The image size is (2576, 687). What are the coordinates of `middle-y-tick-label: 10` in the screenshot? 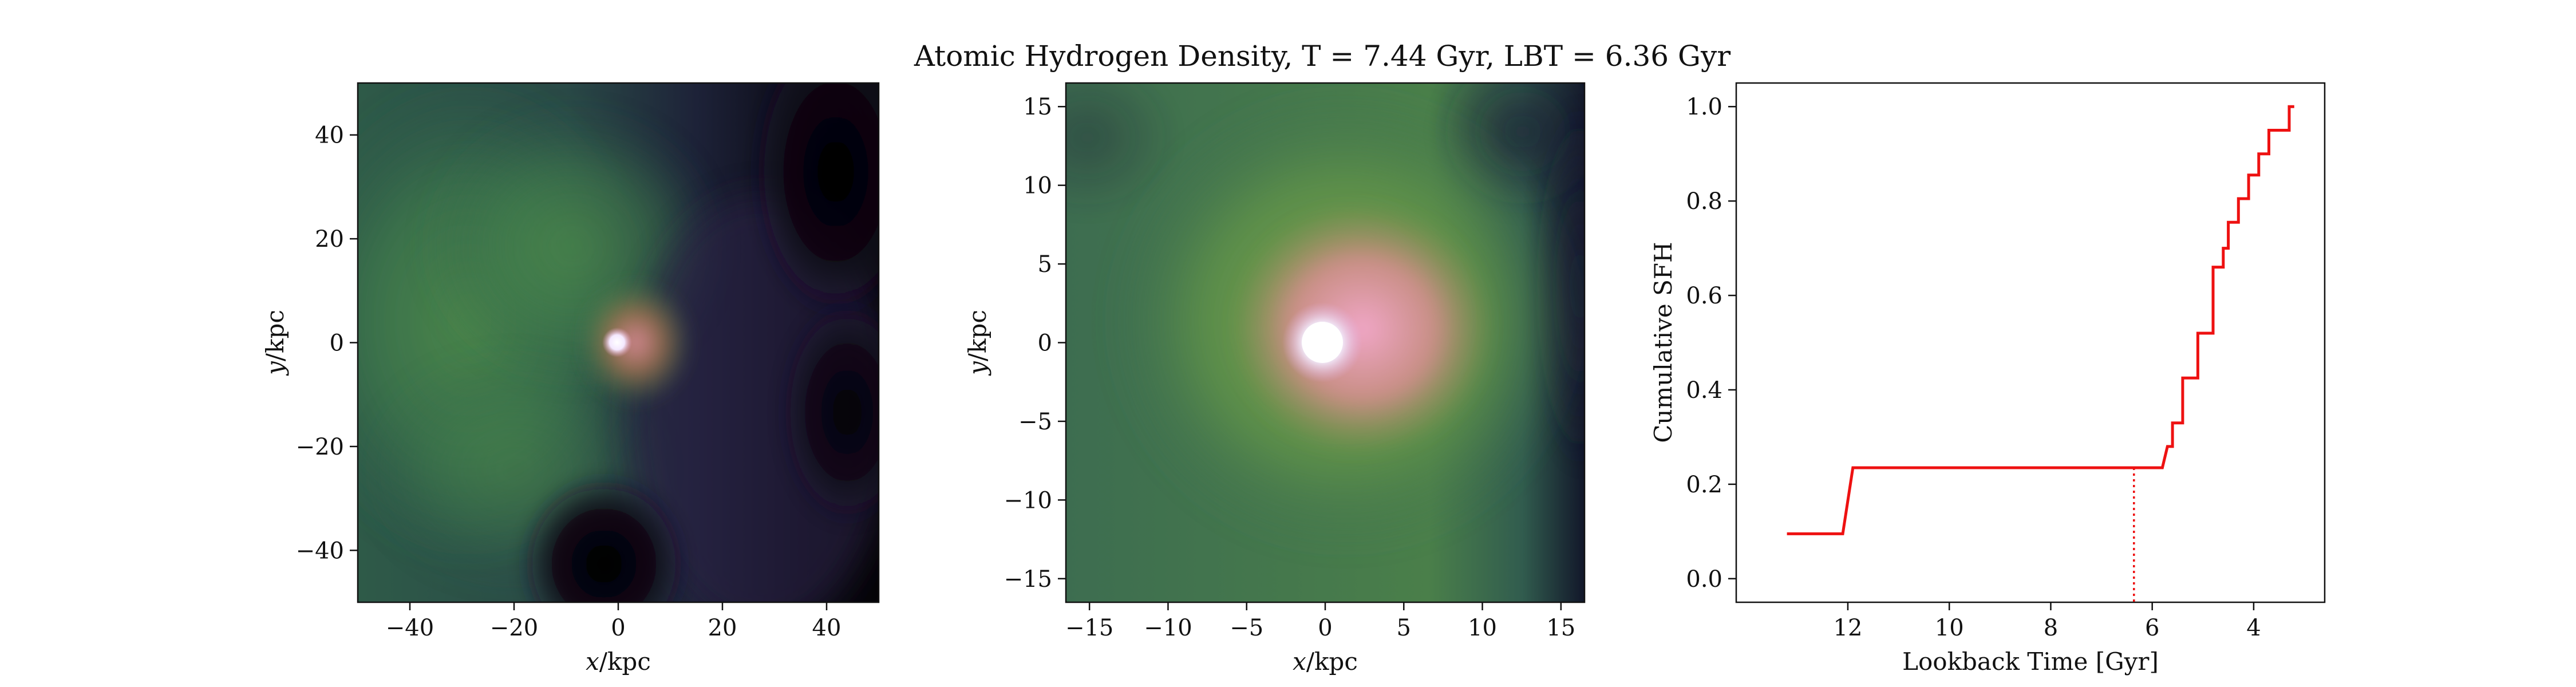 It's located at (1037, 186).